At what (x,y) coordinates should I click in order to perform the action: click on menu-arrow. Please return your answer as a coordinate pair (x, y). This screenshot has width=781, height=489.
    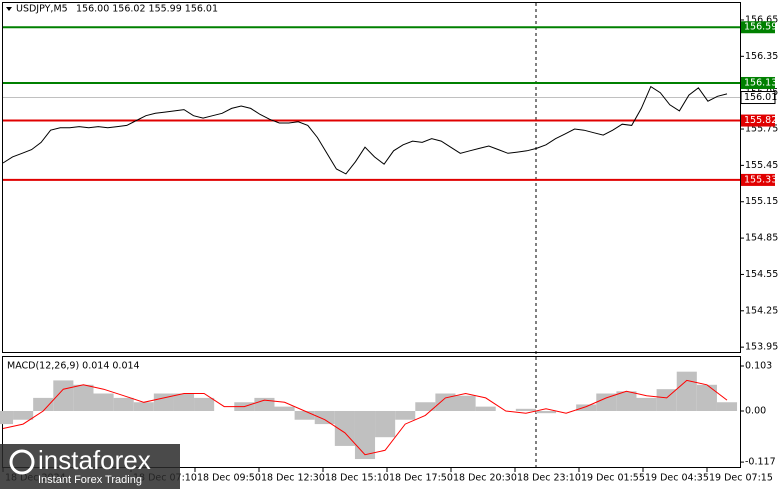
    Looking at the image, I should click on (9, 9).